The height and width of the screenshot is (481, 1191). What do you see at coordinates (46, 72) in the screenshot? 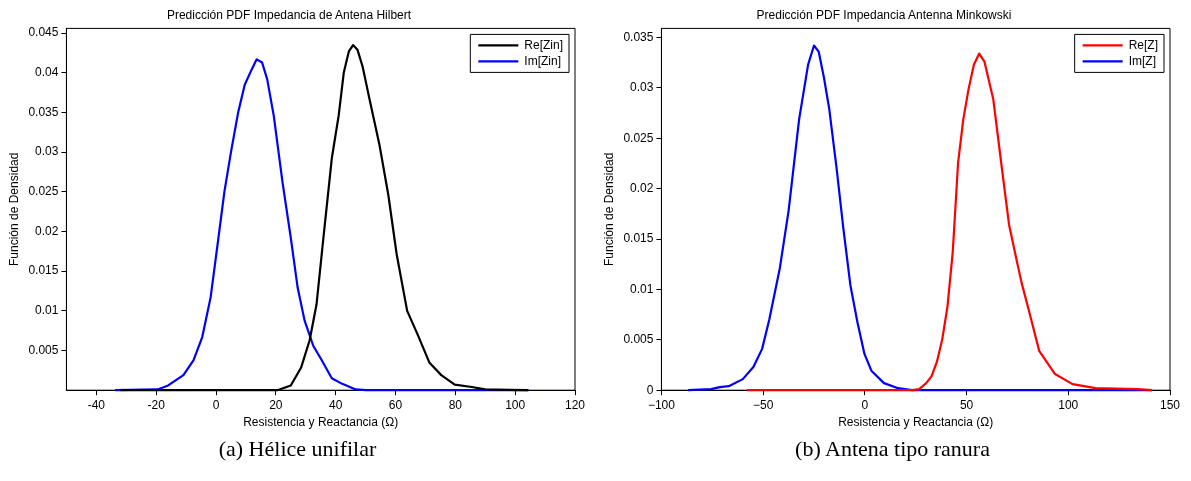
I see `y-tick-label: 0.04` at bounding box center [46, 72].